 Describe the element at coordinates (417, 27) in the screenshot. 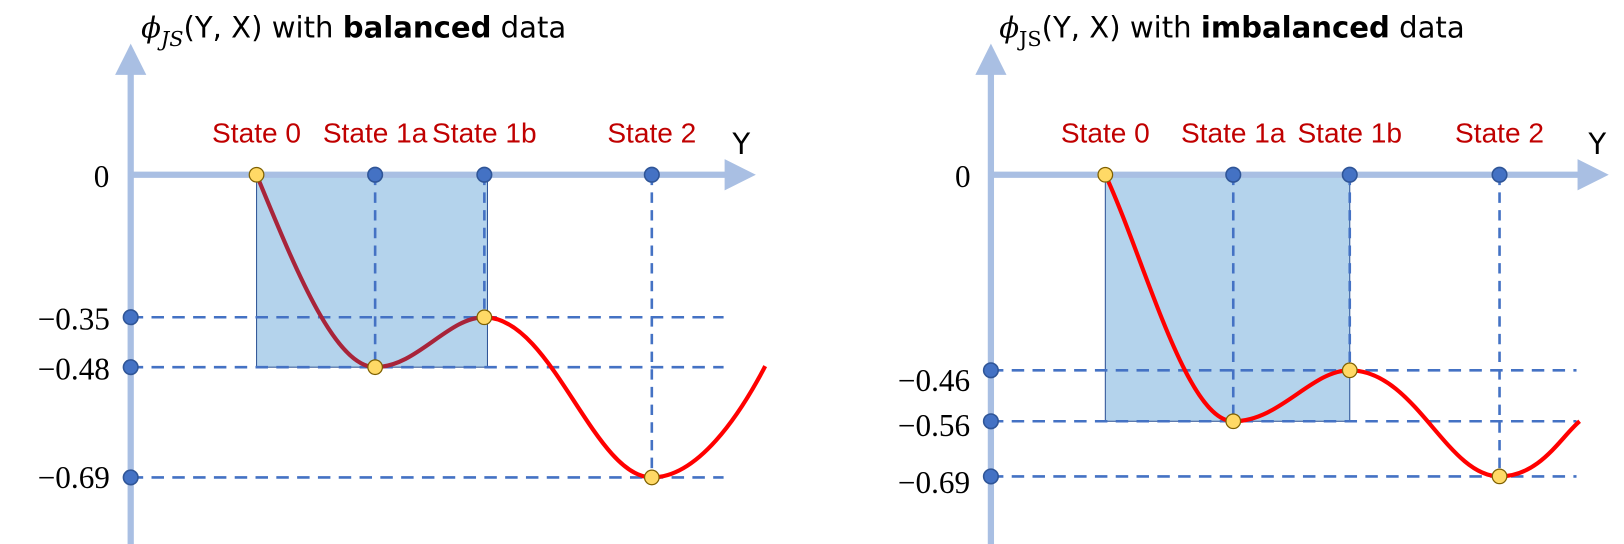

I see `title-bold: balanced` at that location.